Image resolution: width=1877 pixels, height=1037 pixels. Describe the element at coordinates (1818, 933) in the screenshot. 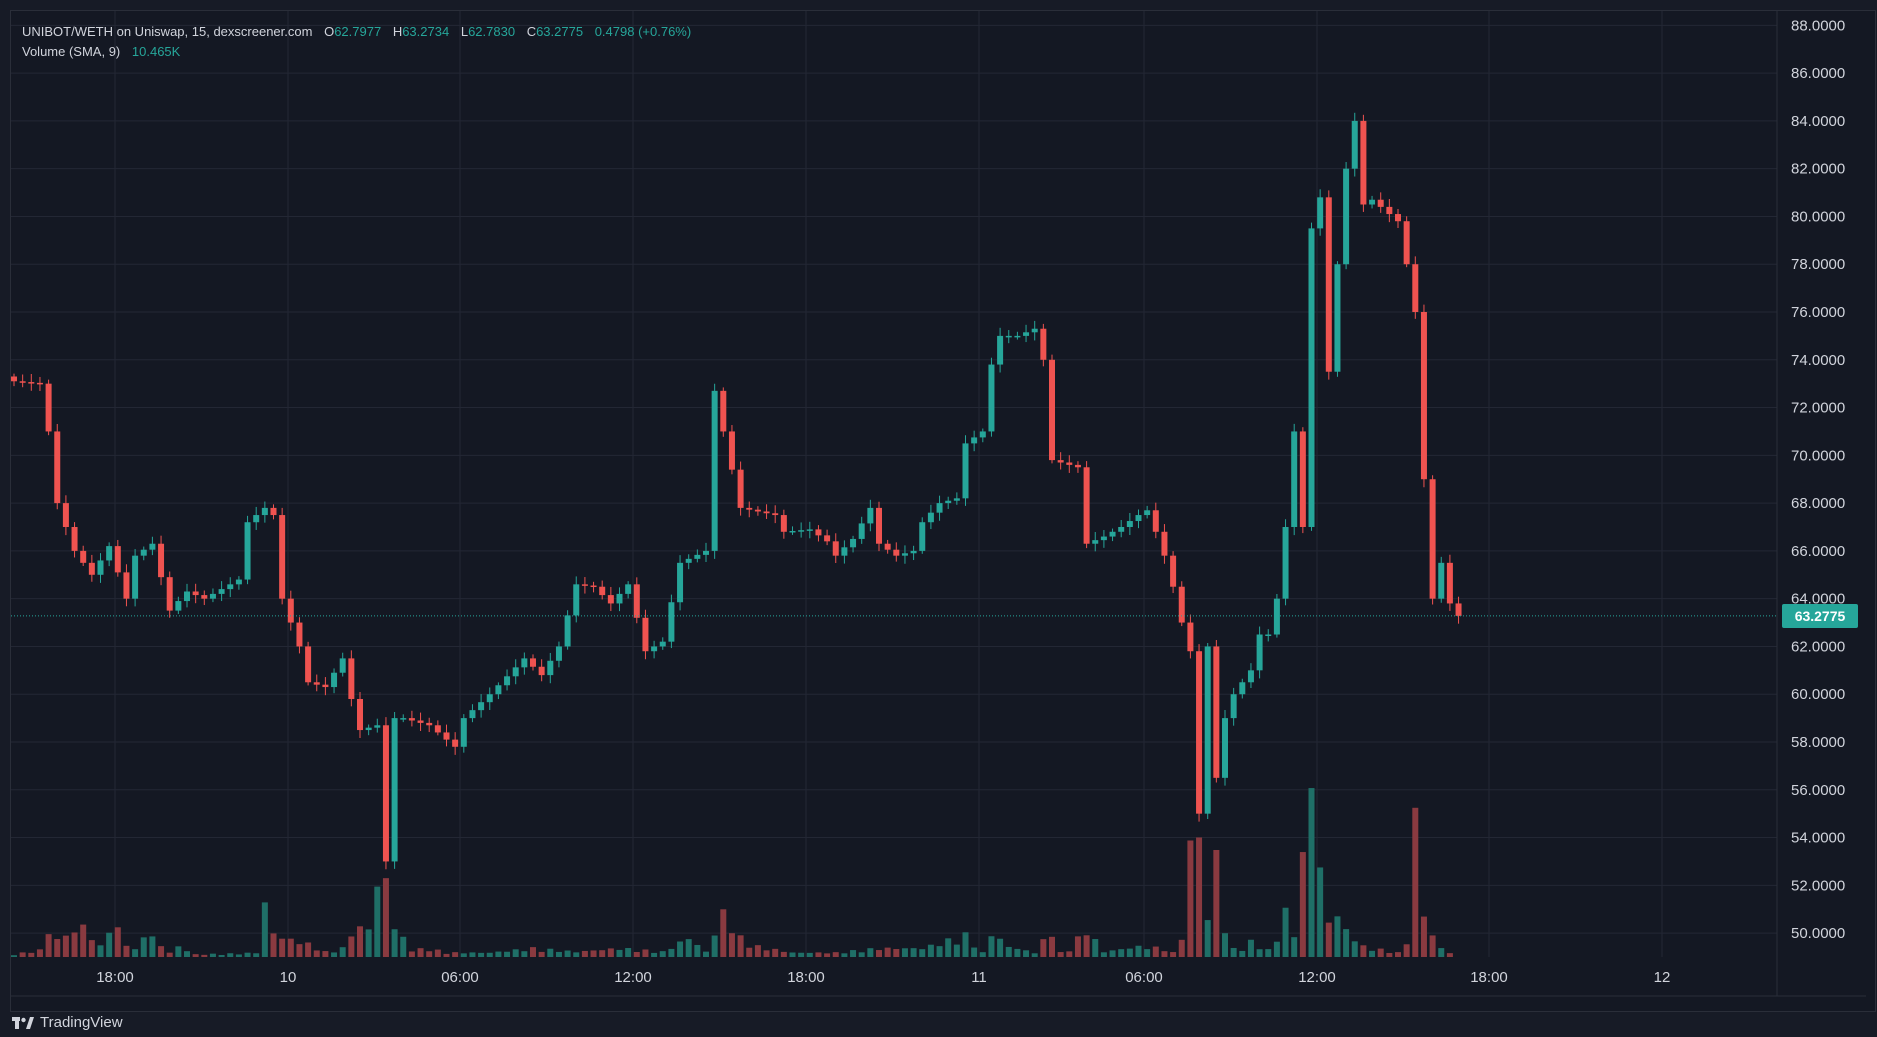

I see `price-tick-label: 50.0000` at that location.